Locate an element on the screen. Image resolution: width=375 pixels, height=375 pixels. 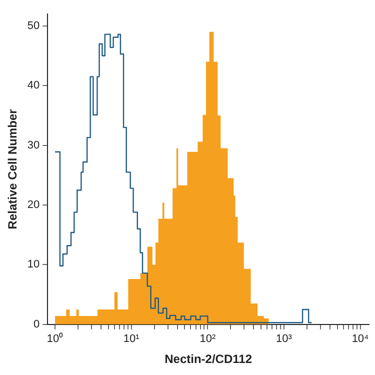
x-axis-title: Nectin-2/CD112 is located at coordinates (208, 359).